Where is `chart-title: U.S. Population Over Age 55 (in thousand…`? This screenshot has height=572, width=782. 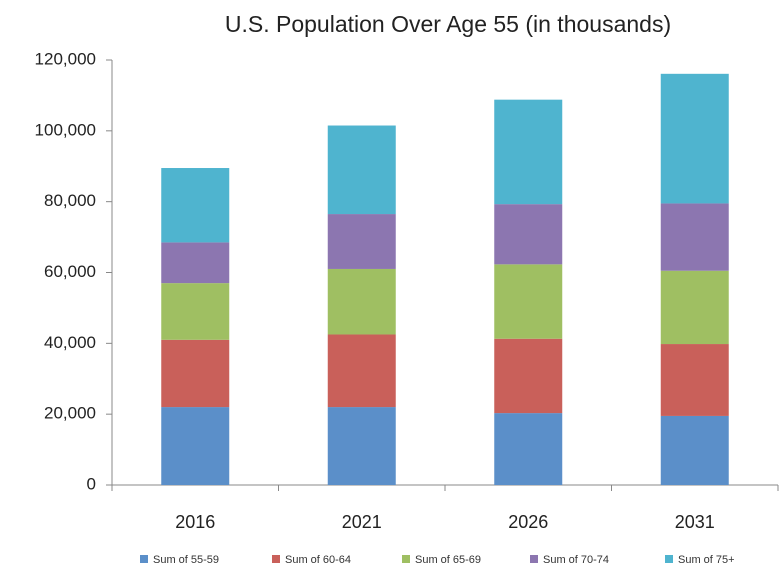 chart-title: U.S. Population Over Age 55 (in thousand… is located at coordinates (448, 24).